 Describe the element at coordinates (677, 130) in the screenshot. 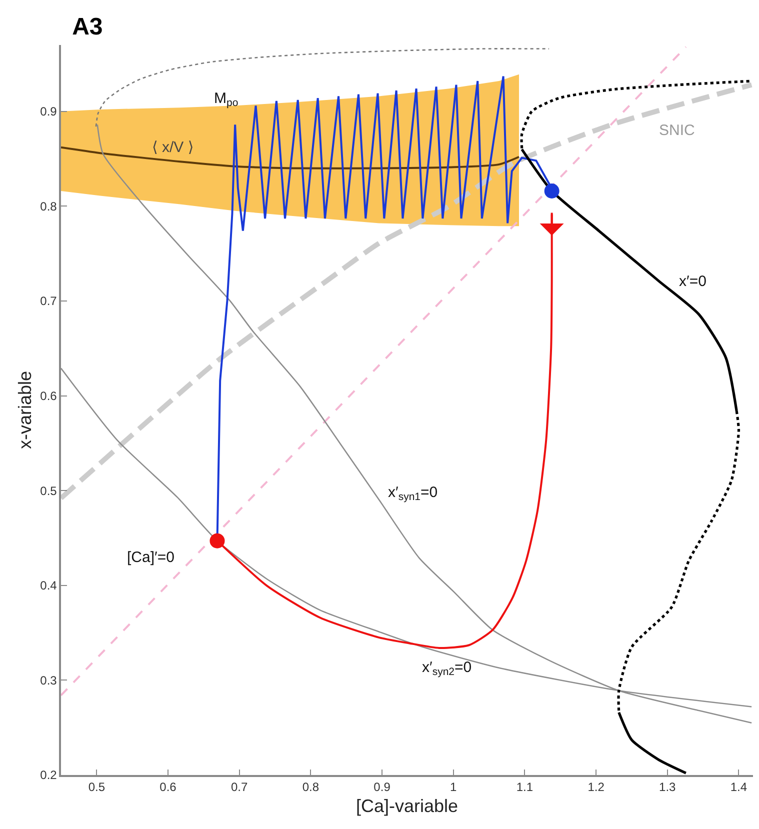

I see `annotation: SNIC` at that location.